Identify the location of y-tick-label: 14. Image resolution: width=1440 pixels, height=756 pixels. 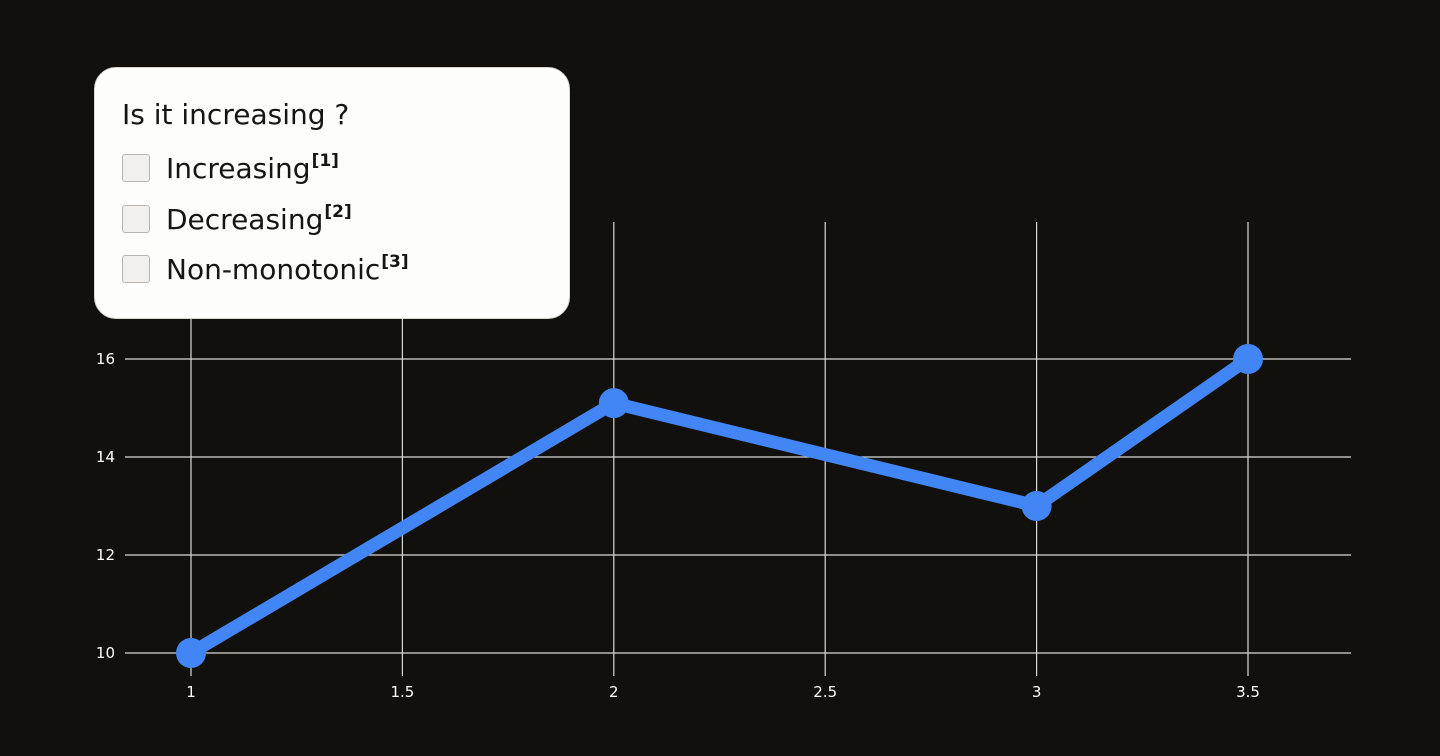
(105, 457).